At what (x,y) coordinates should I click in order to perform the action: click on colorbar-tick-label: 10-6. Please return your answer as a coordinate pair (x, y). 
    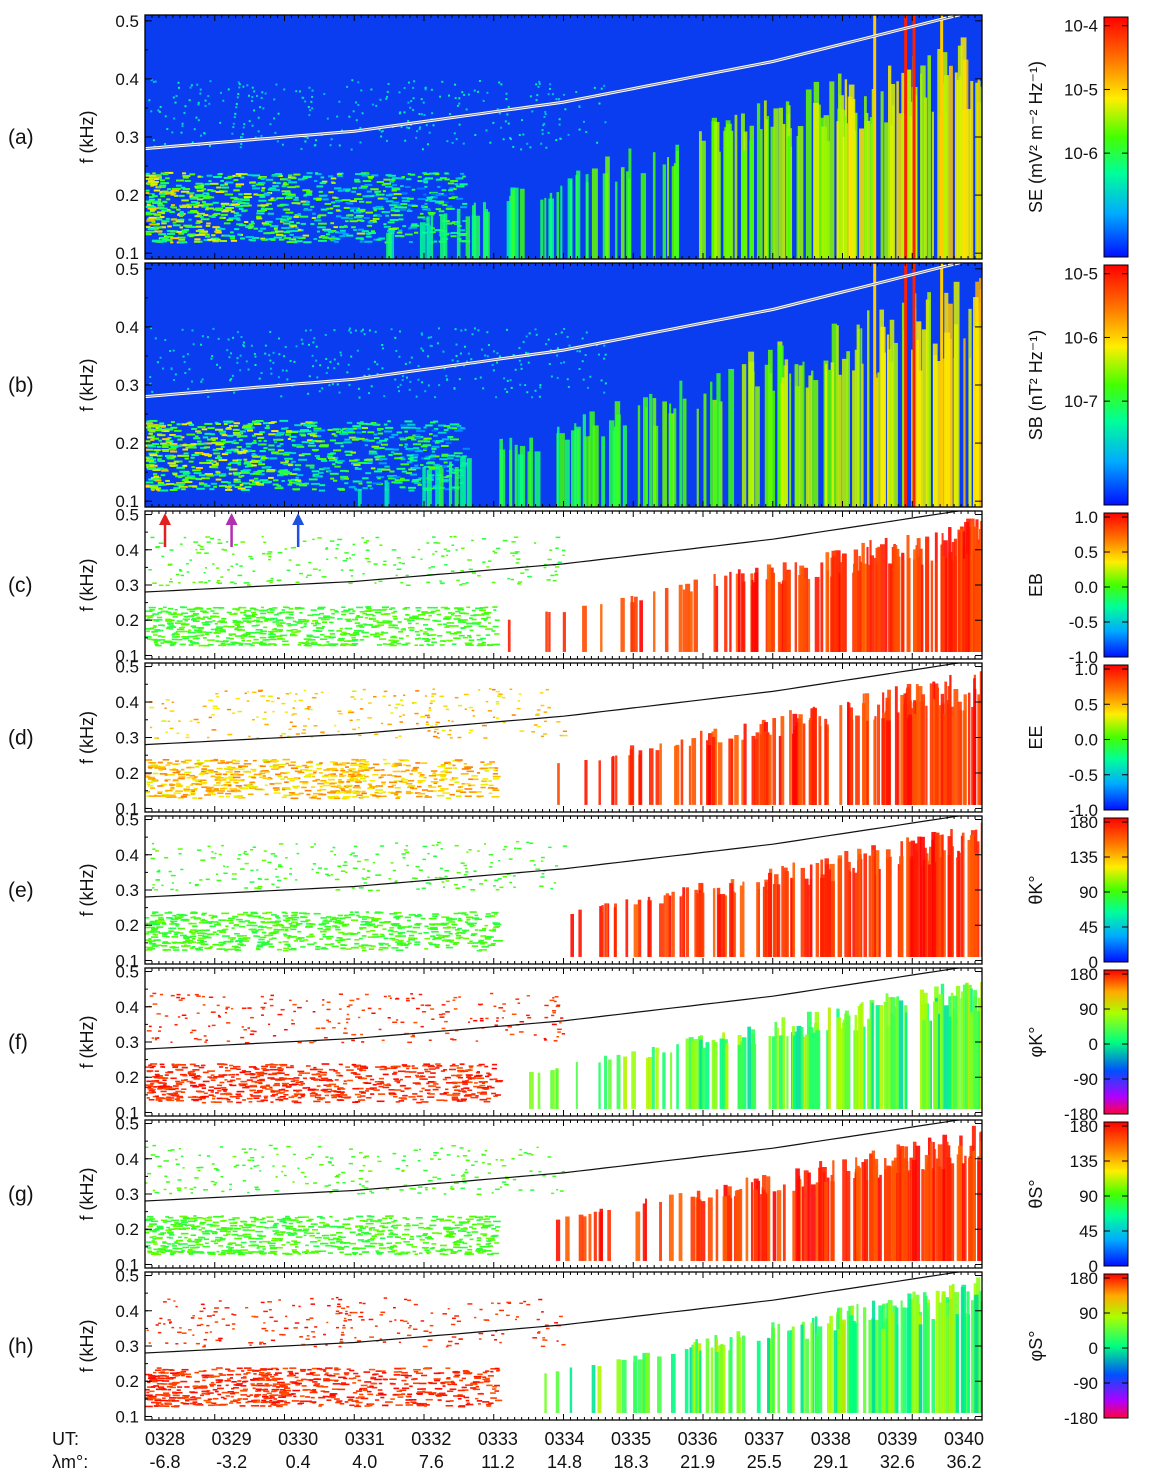
    Looking at the image, I should click on (1081, 337).